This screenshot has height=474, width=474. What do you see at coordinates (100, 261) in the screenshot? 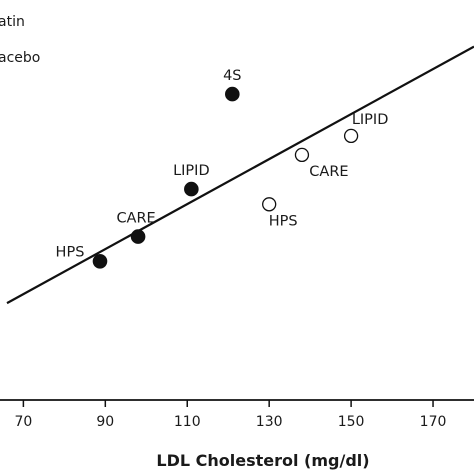
I see `filled-point-hps` at bounding box center [100, 261].